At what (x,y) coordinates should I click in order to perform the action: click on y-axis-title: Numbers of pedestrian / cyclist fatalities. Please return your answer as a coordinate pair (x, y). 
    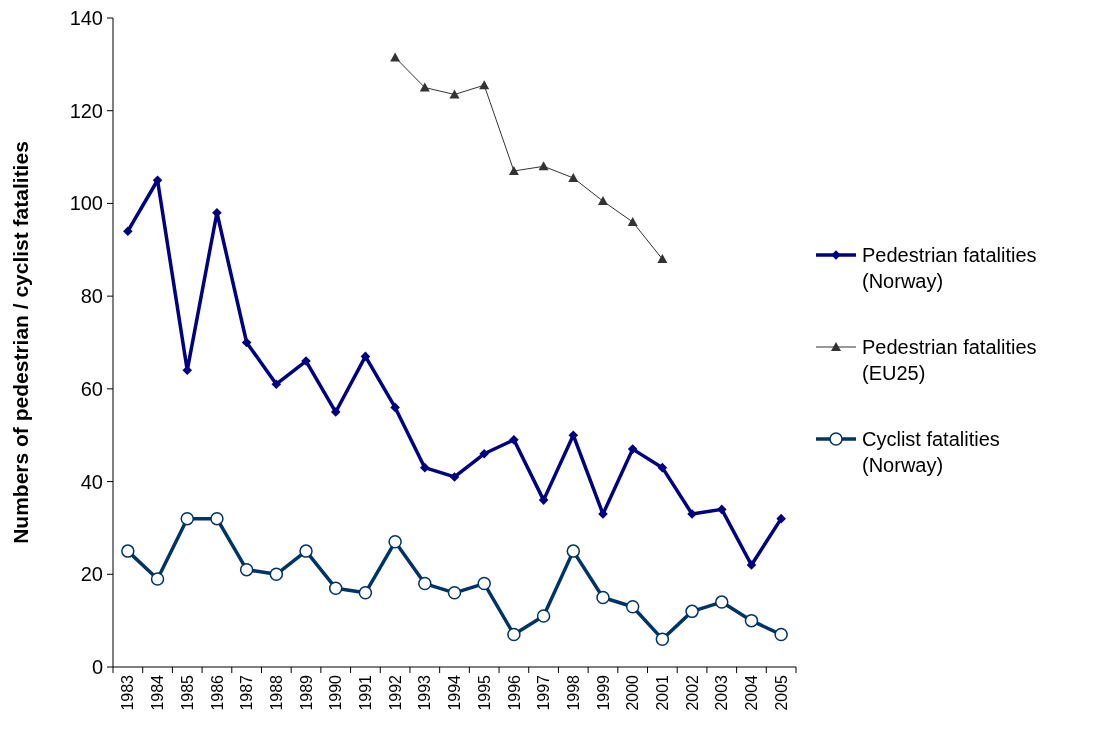
    Looking at the image, I should click on (20, 342).